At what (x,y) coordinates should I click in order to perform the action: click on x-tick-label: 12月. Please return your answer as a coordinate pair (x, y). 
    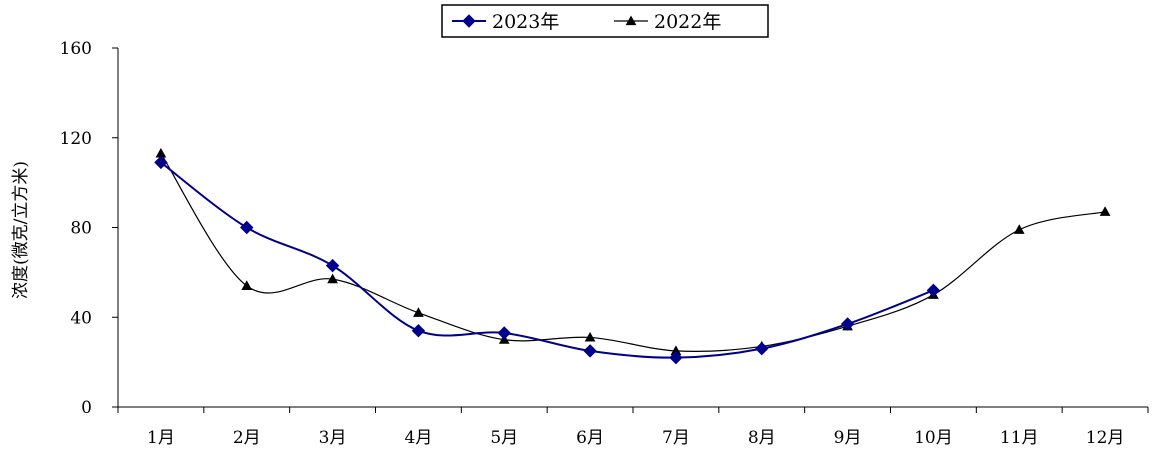
    Looking at the image, I should click on (1105, 438).